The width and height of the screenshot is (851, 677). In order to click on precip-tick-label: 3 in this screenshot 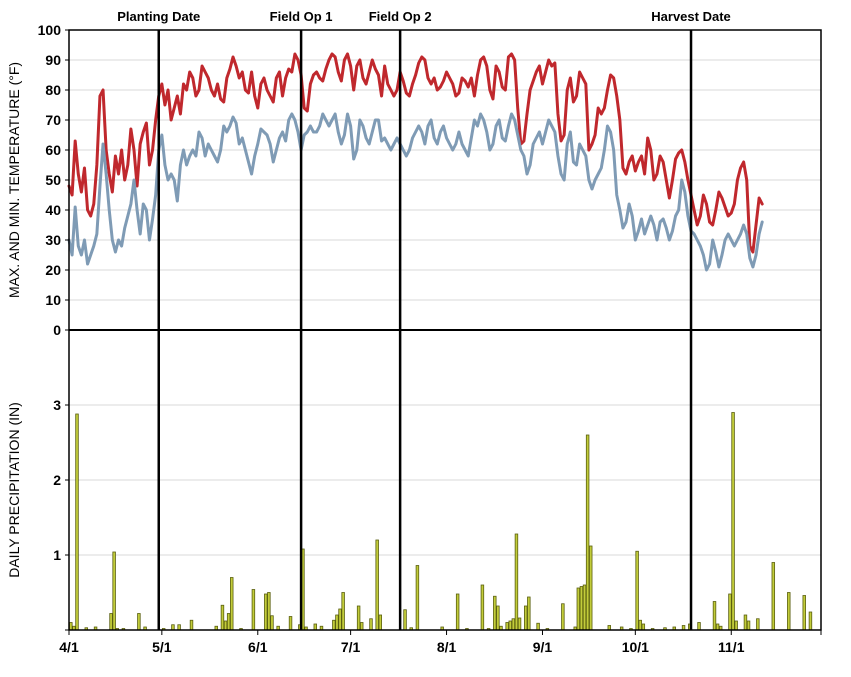, I will do `click(57, 405)`.